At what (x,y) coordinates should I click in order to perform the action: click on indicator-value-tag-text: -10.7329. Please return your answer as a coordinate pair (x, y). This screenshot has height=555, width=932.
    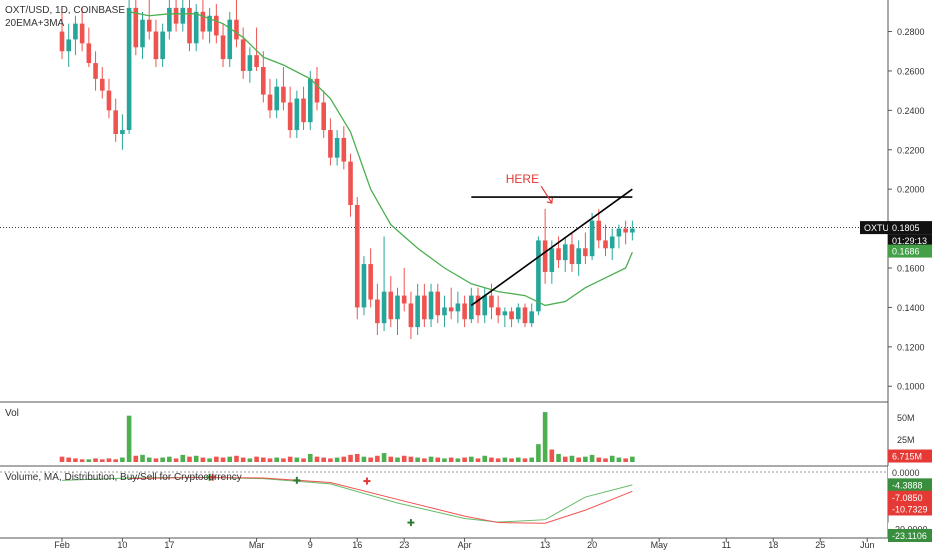
    Looking at the image, I should click on (910, 509).